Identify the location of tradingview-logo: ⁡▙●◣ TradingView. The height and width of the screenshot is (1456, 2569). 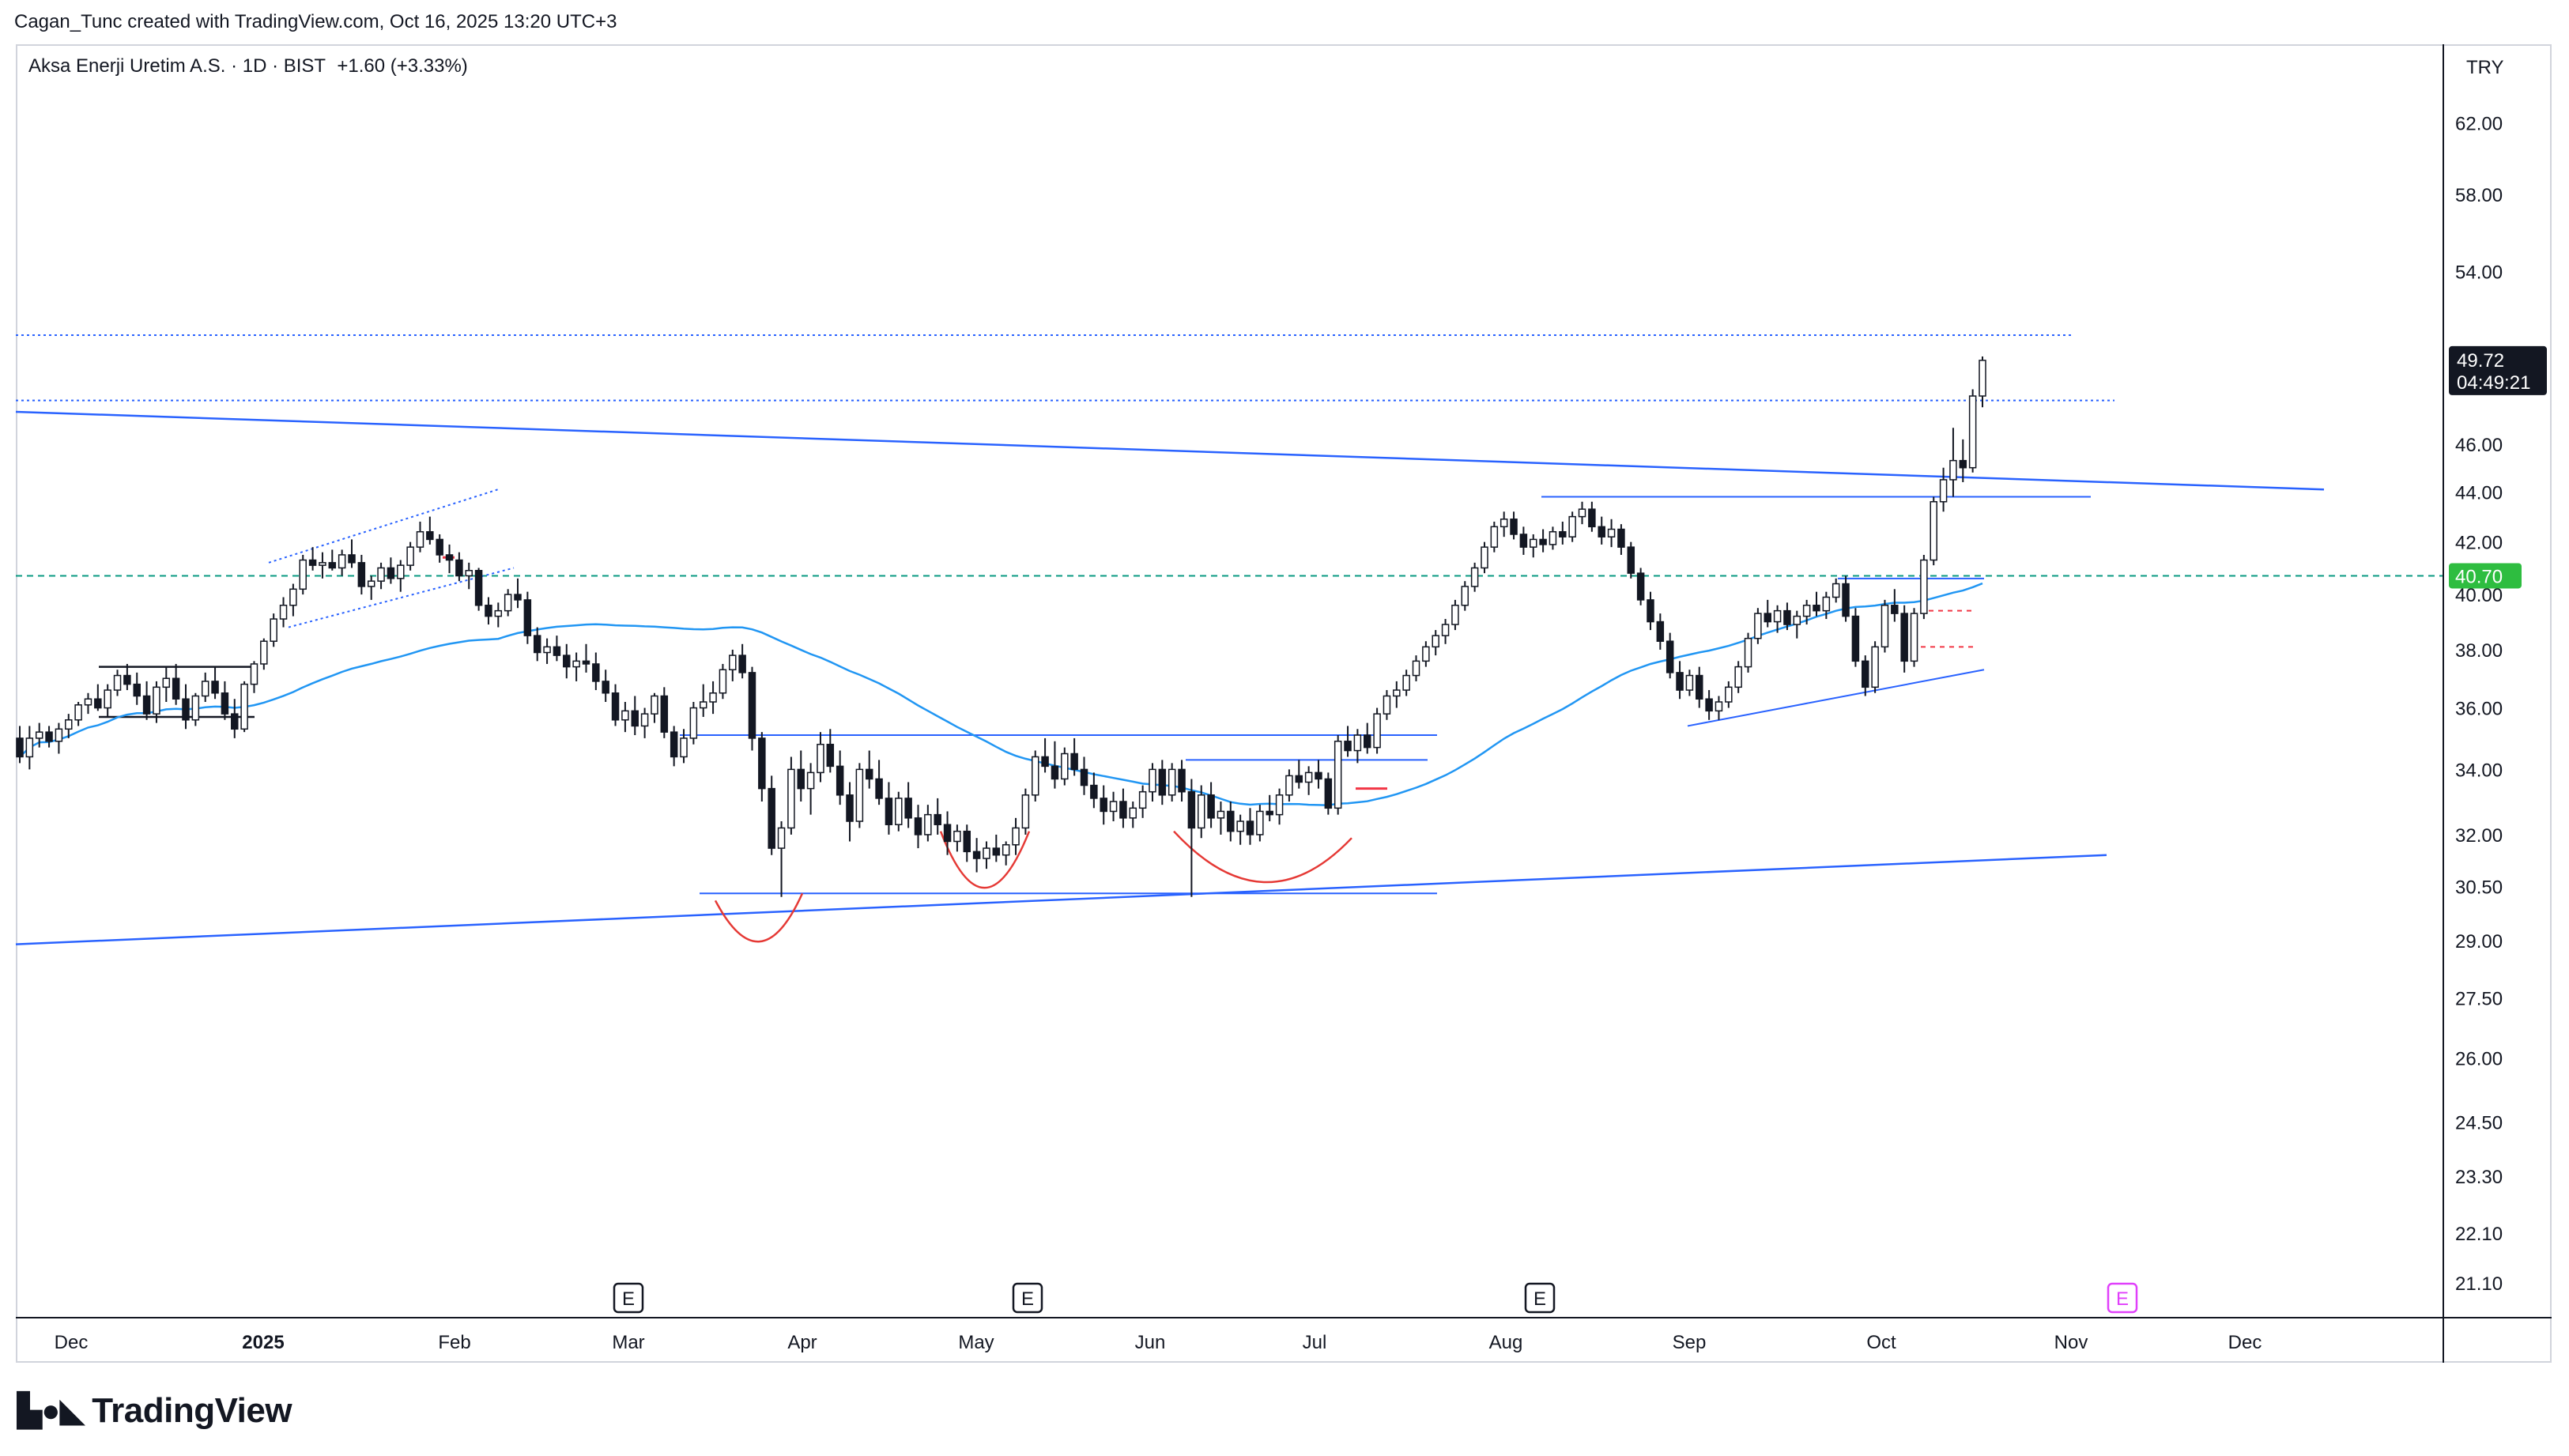
(154, 1411).